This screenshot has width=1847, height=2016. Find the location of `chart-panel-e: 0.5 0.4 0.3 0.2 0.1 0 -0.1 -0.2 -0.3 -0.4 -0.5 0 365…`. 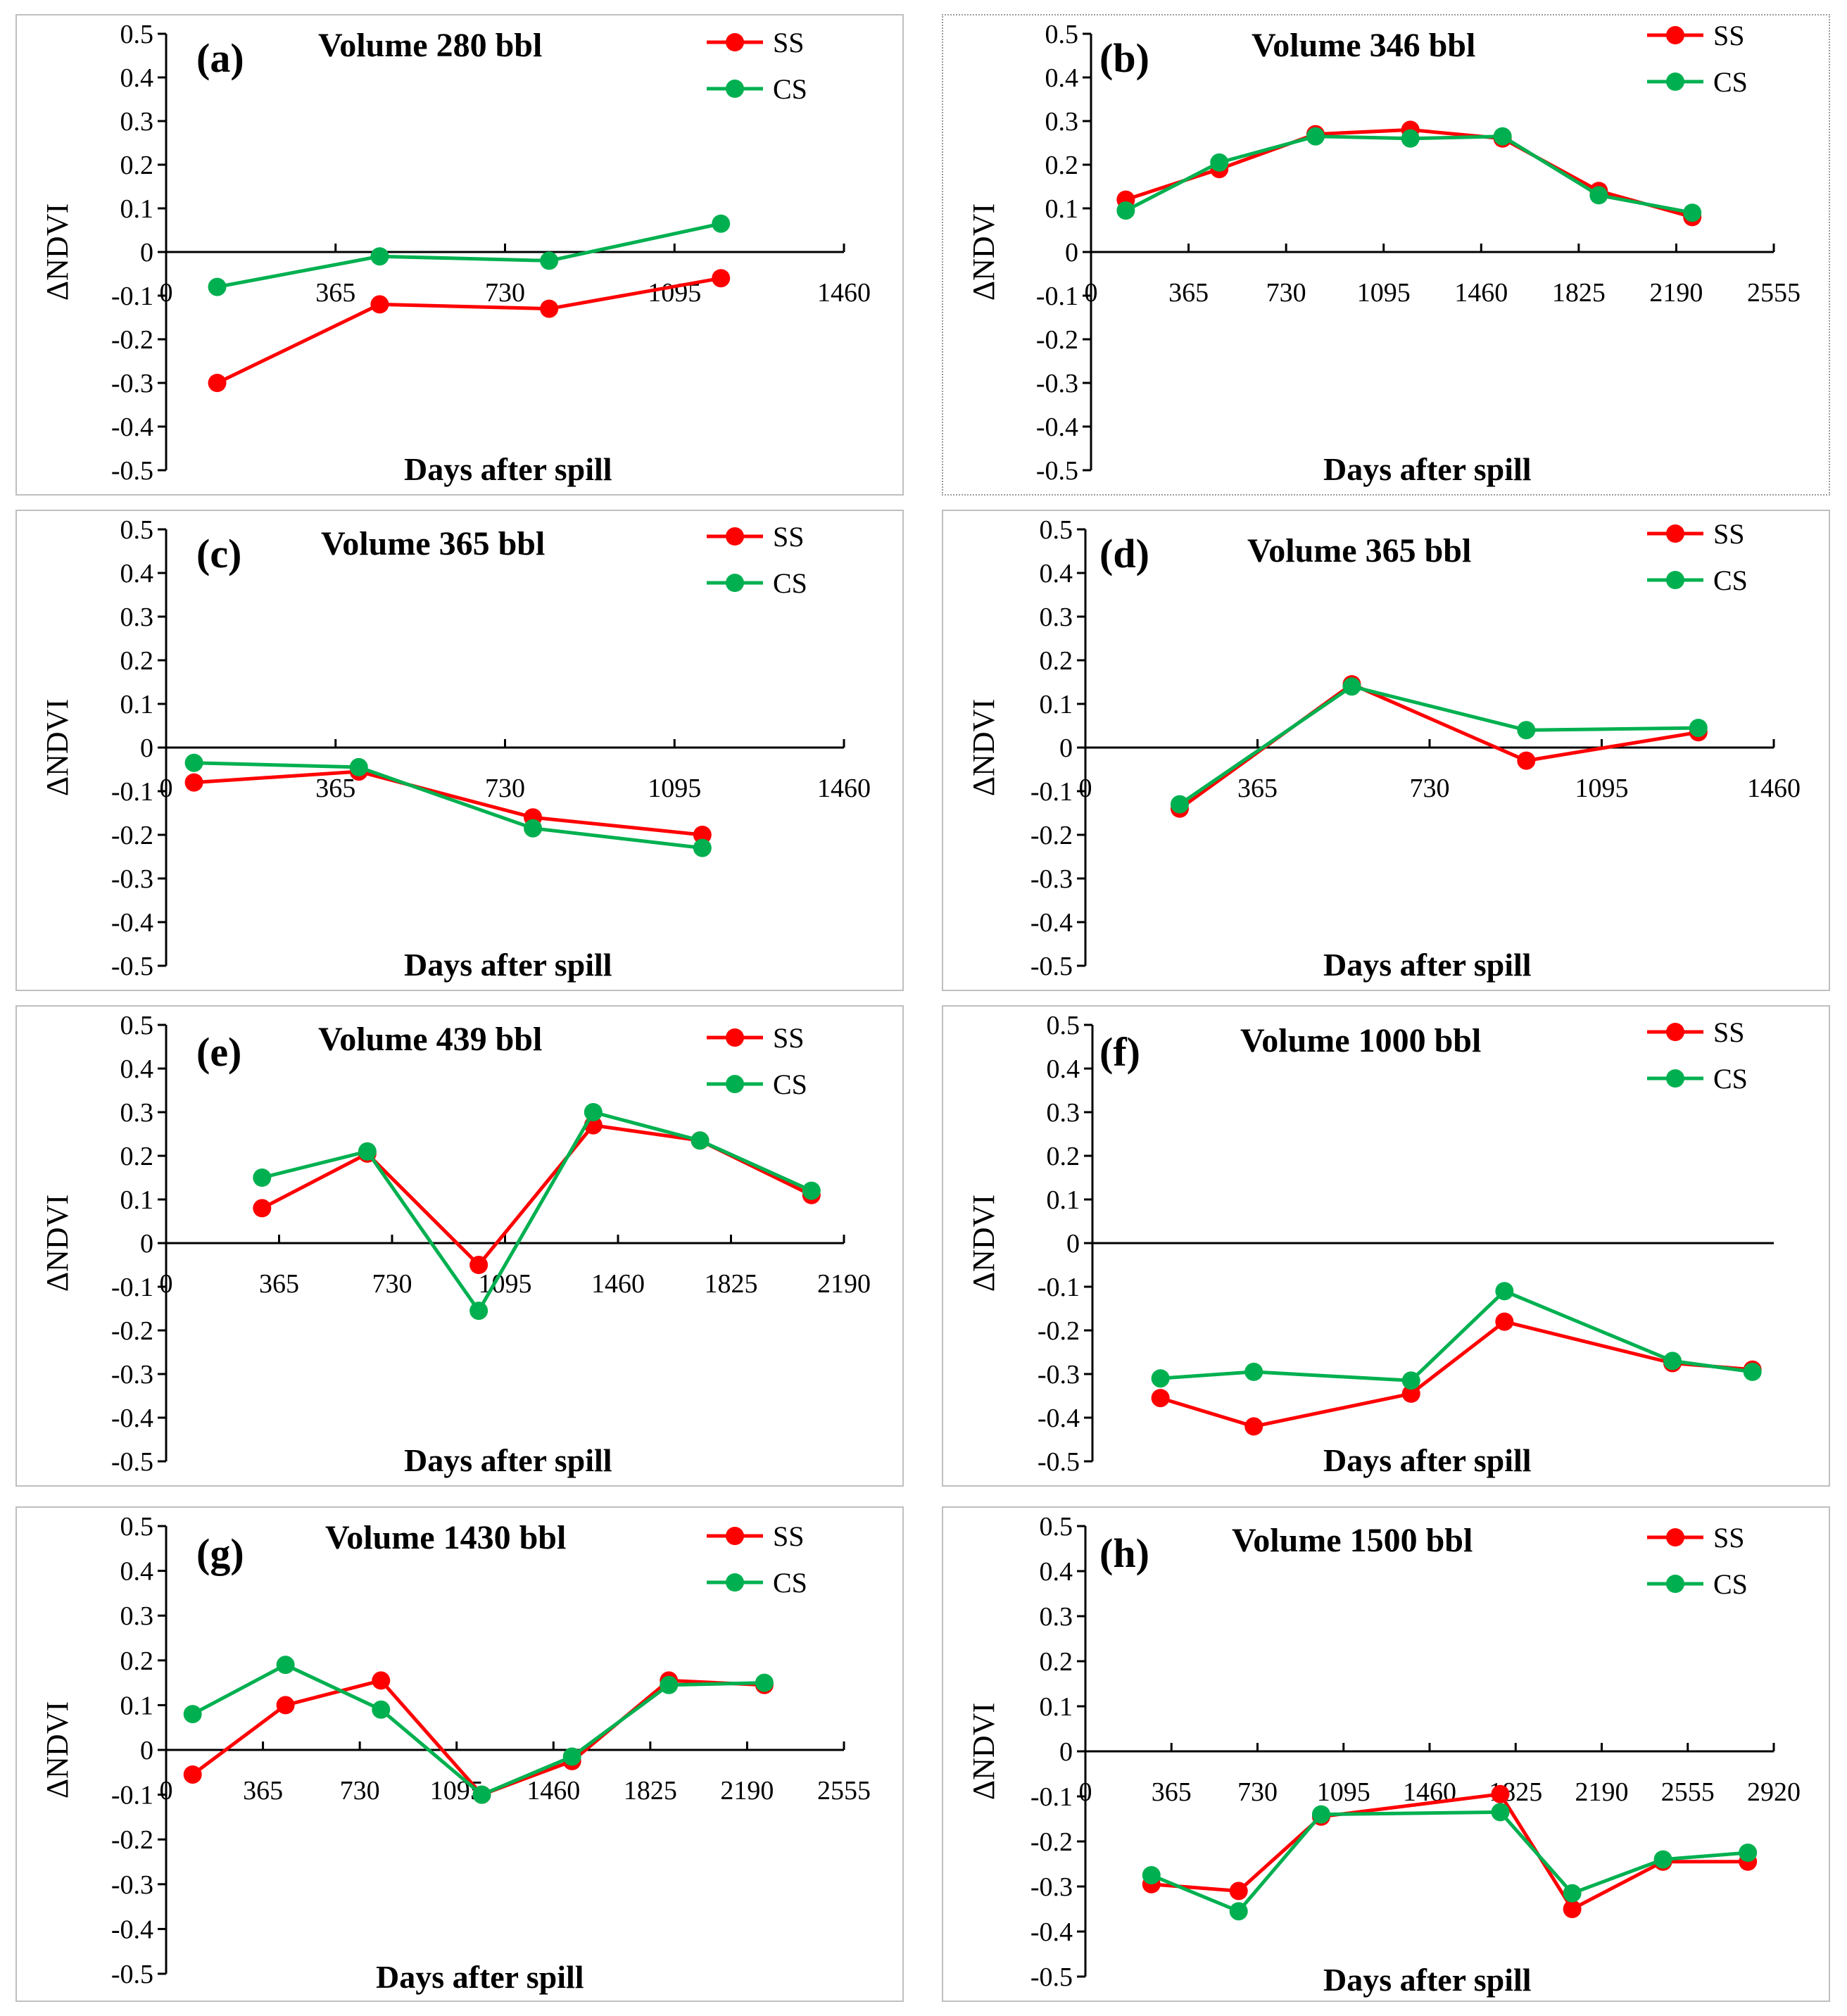

chart-panel-e: 0.5 0.4 0.3 0.2 0.1 0 -0.1 -0.2 -0.3 -0.4 -0.5 0 365… is located at coordinates (459, 1246).